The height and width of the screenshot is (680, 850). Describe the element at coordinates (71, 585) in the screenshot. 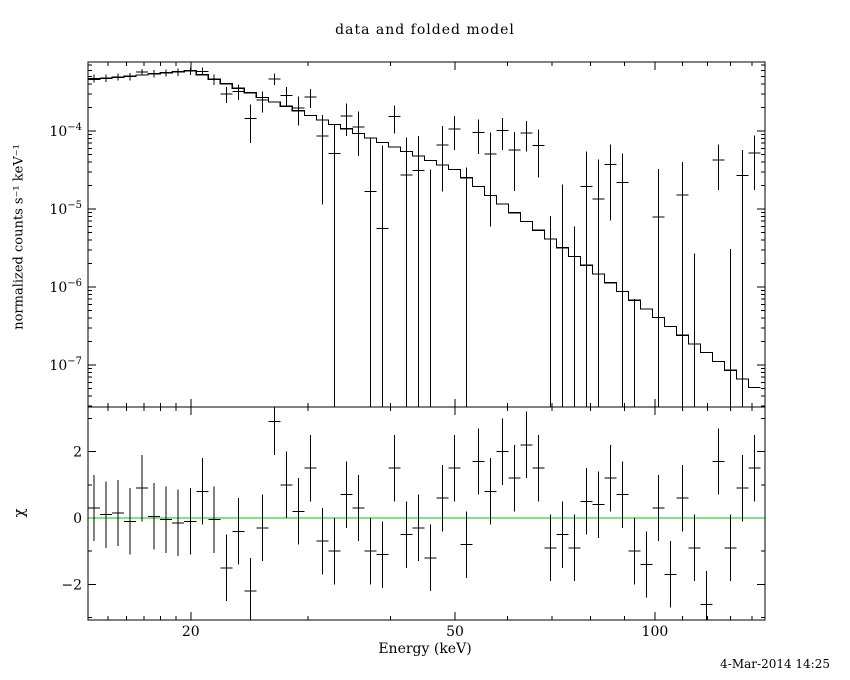

I see `chi-tick-label: −2` at that location.